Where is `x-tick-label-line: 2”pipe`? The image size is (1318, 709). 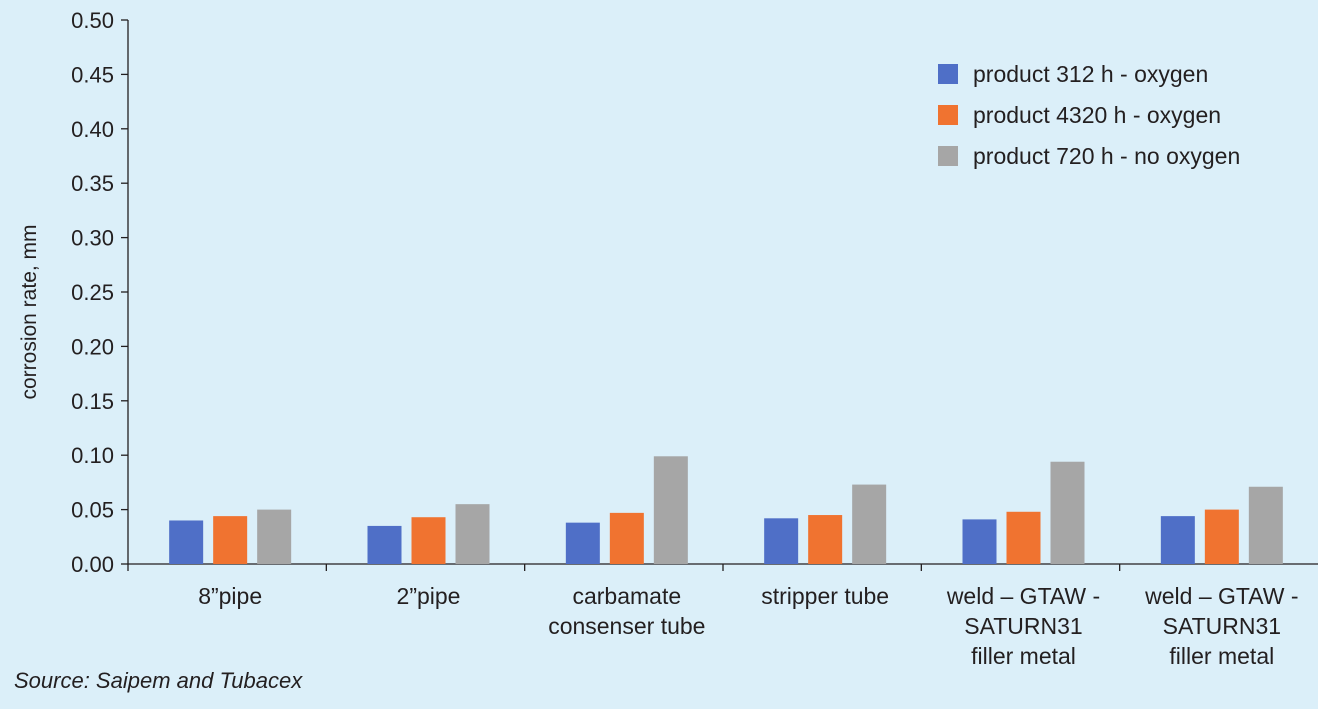 x-tick-label-line: 2”pipe is located at coordinates (429, 596).